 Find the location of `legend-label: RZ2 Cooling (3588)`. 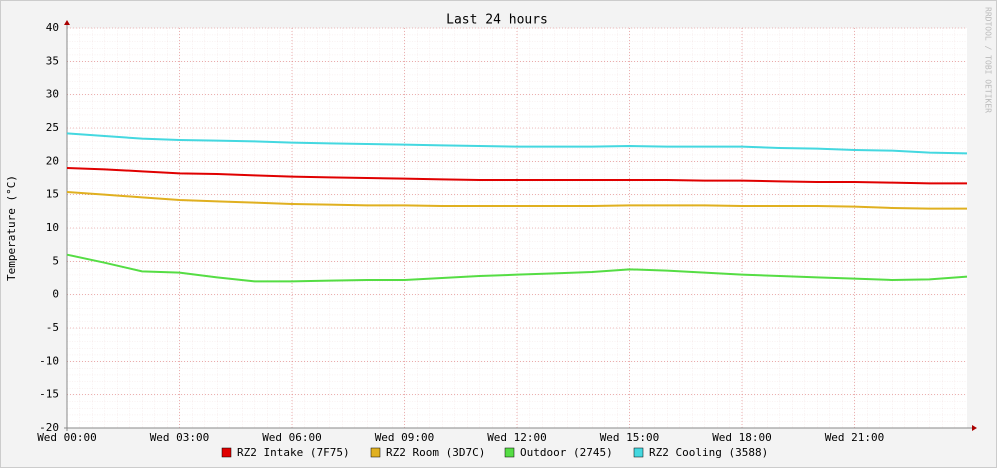

legend-label: RZ2 Cooling (3588) is located at coordinates (708, 452).